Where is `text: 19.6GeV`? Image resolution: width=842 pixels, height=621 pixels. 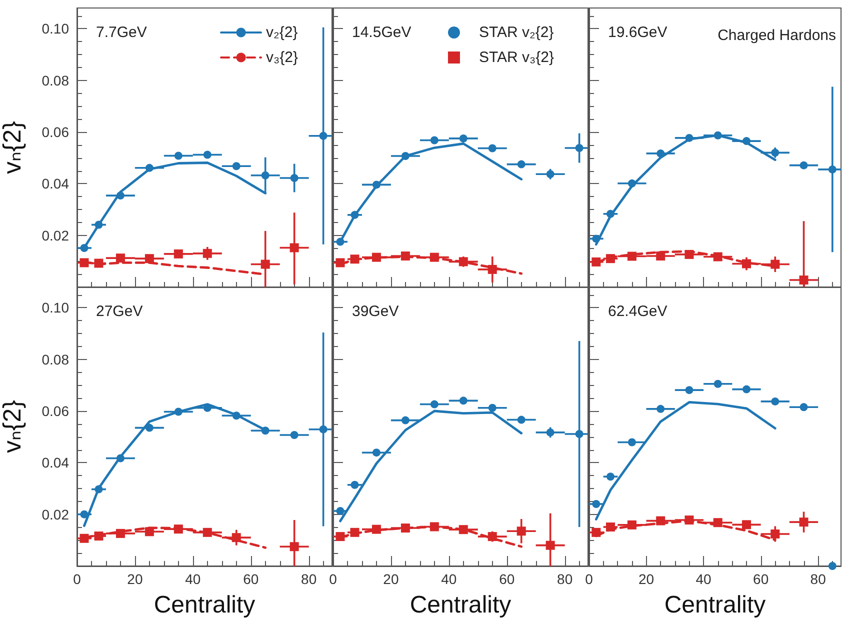
text: 19.6GeV is located at coordinates (638, 32).